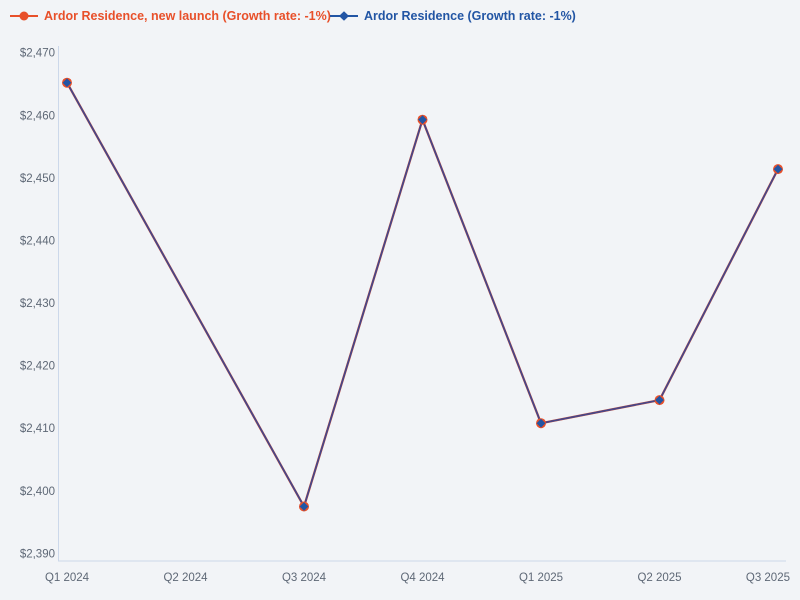 The image size is (800, 600). I want to click on y-tick-label: $2,420, so click(37, 367).